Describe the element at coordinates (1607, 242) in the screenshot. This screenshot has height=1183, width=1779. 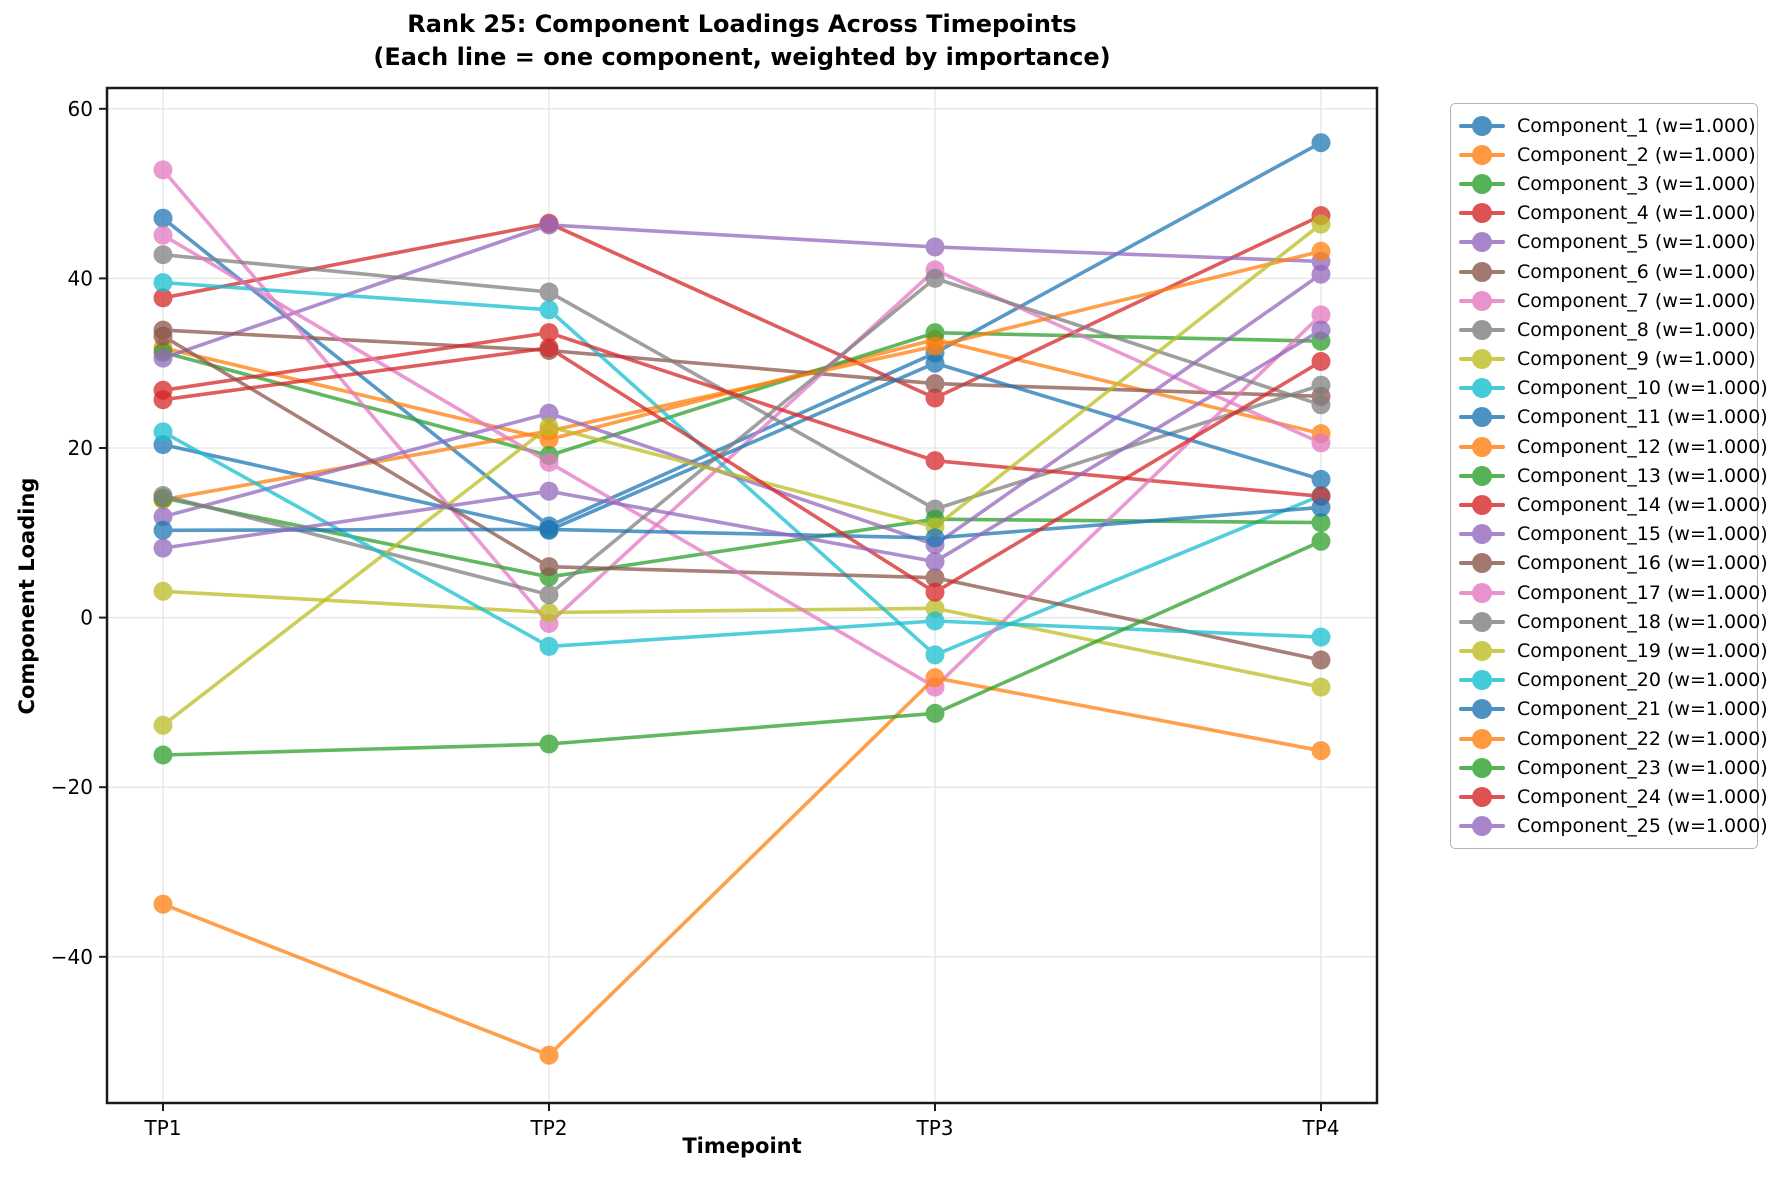
I see `legend-item-Component_5: Component_5 (w=1.000)` at that location.